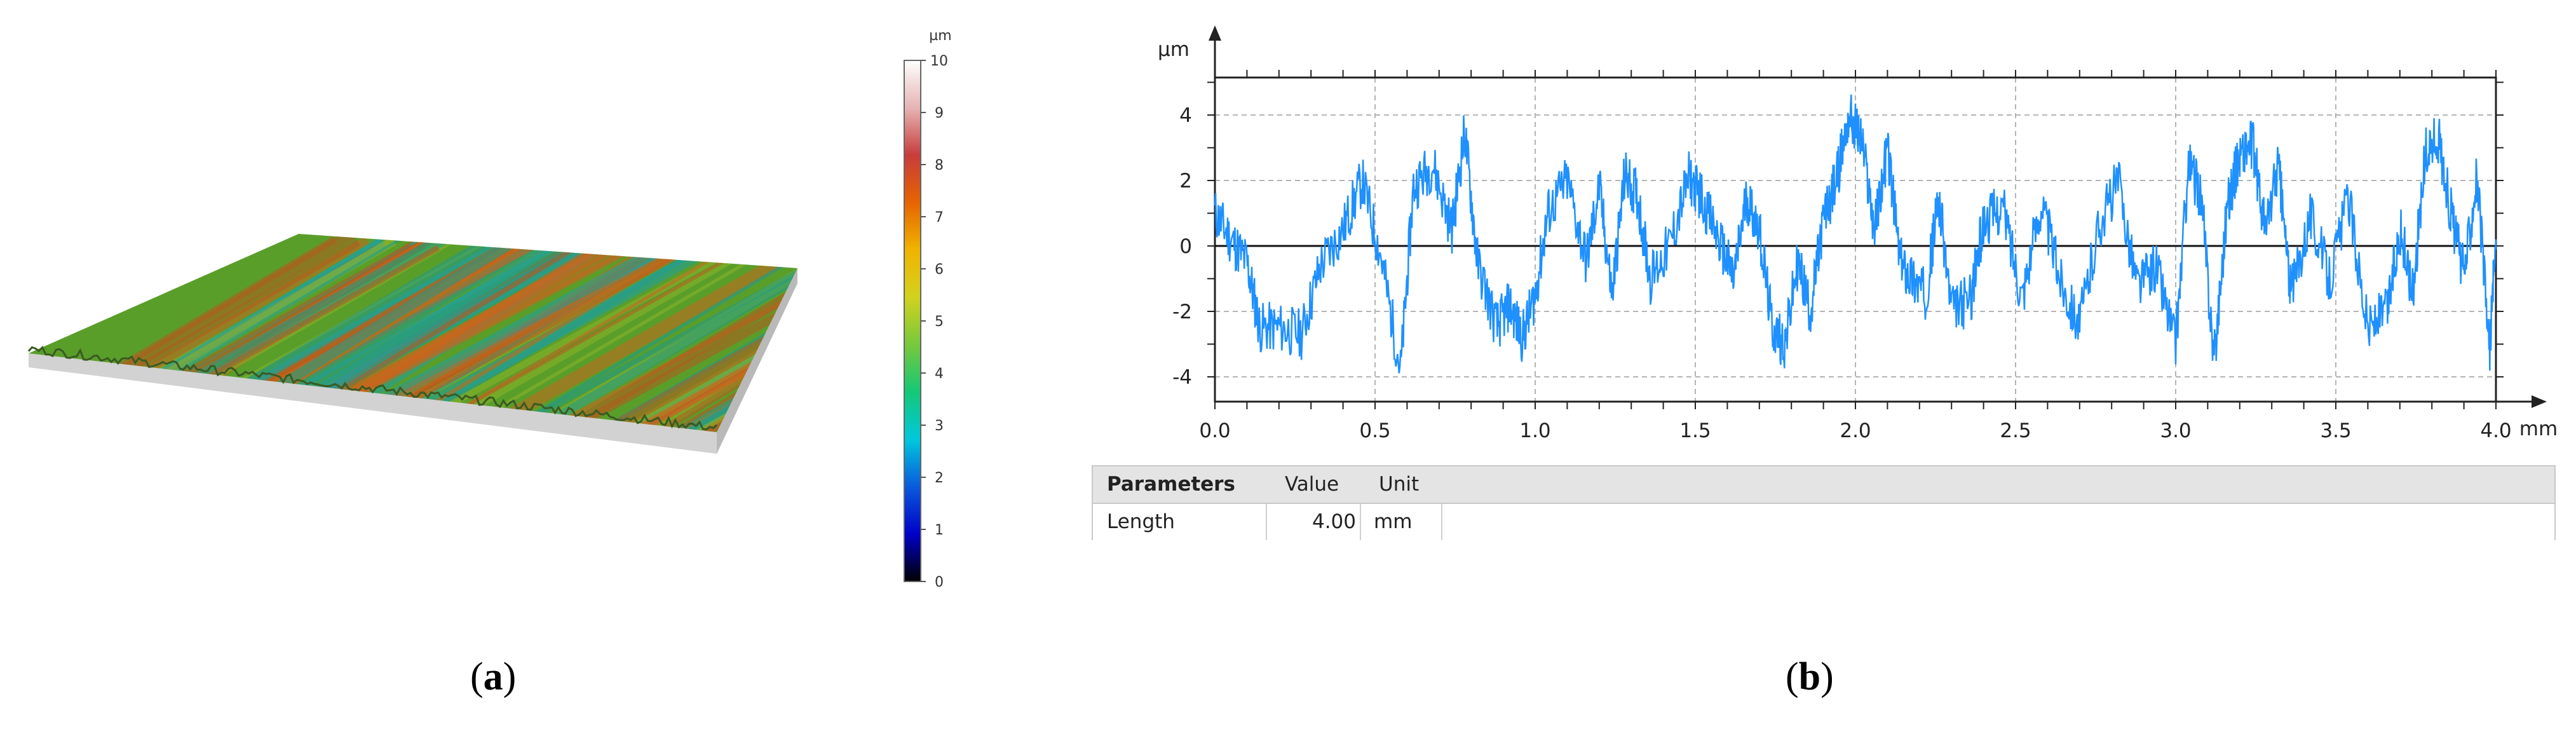 Image resolution: width=2576 pixels, height=741 pixels. Describe the element at coordinates (1185, 246) in the screenshot. I see `y-tick-label: 0` at that location.